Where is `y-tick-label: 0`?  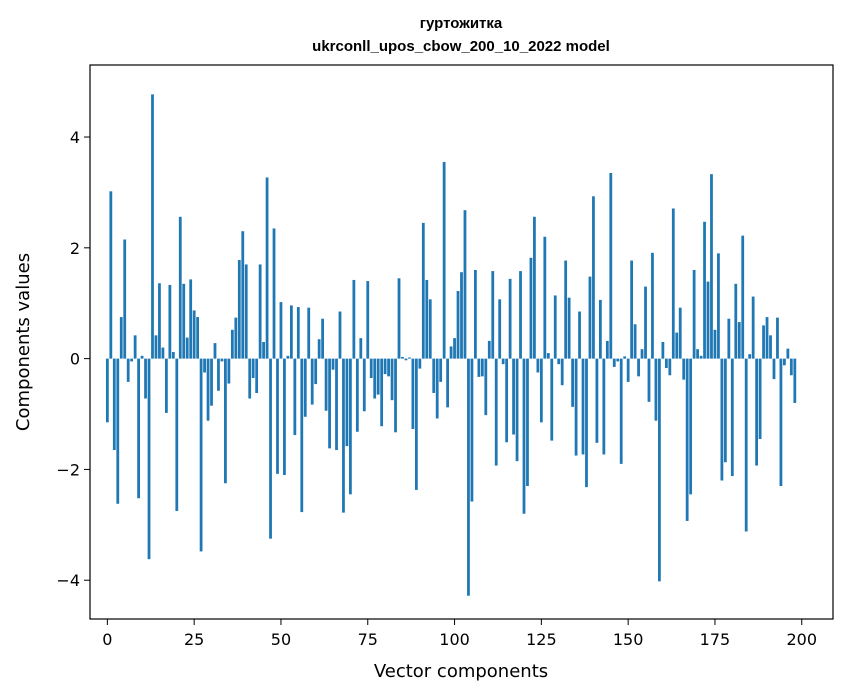 y-tick-label: 0 is located at coordinates (75, 359).